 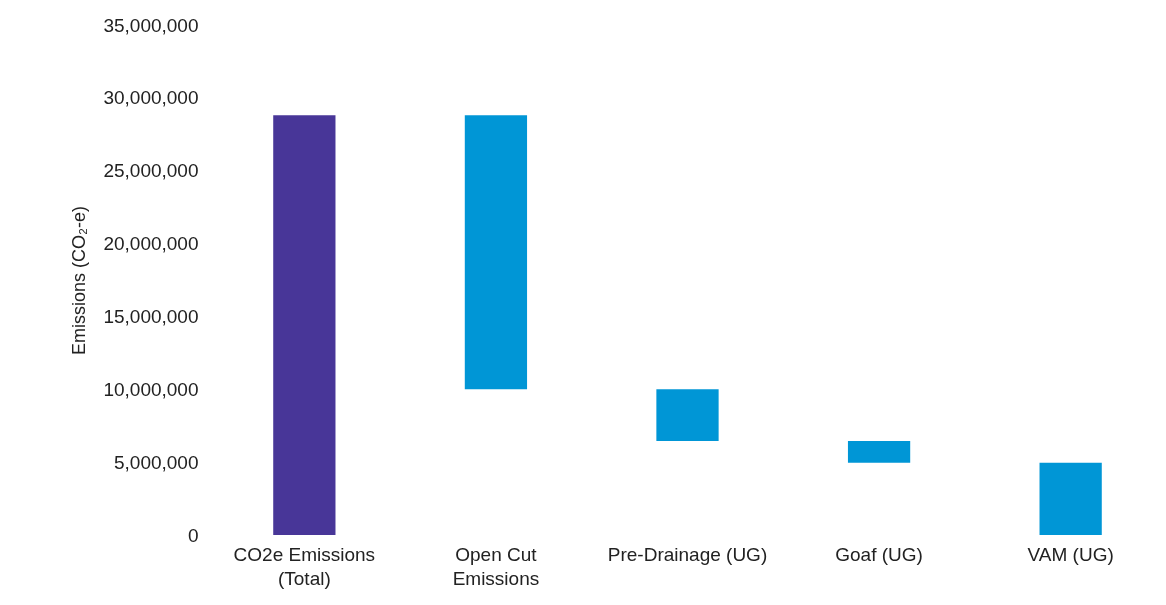 What do you see at coordinates (496, 566) in the screenshot?
I see `x-tick-label: Open Cut Emissions` at bounding box center [496, 566].